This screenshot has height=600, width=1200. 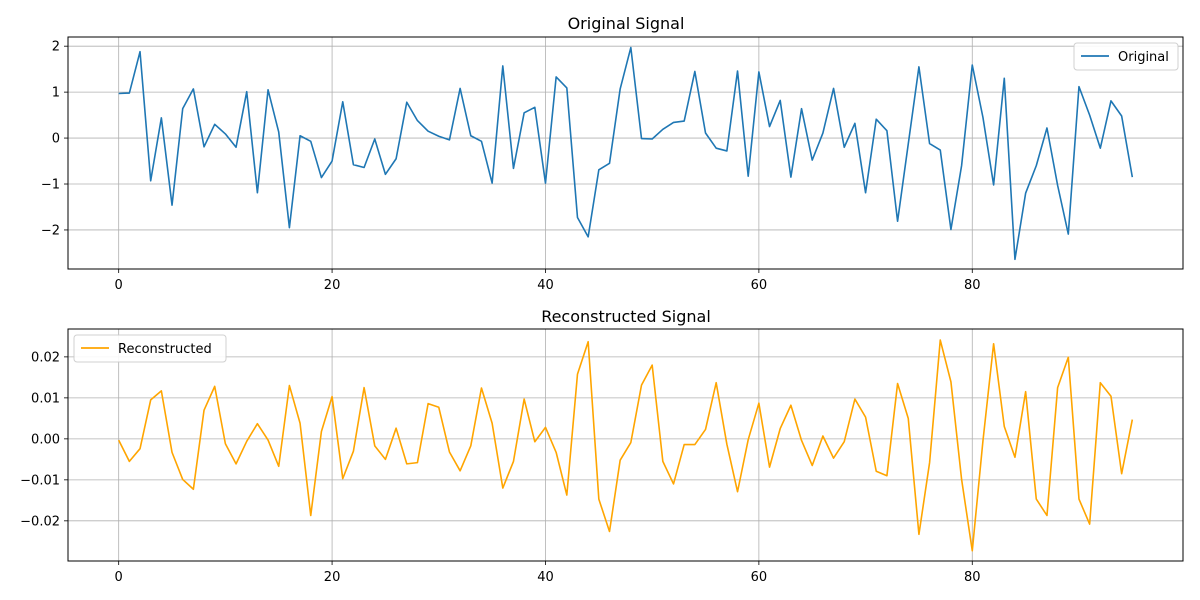 What do you see at coordinates (626, 23) in the screenshot?
I see `original-signal-title: Original Signal` at bounding box center [626, 23].